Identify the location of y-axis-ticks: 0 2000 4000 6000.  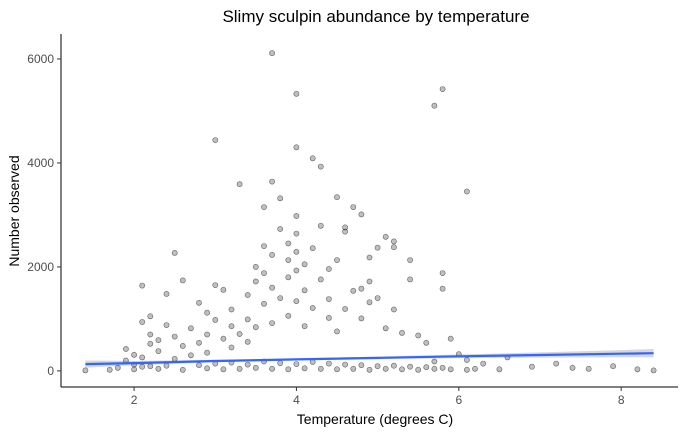
(44, 215).